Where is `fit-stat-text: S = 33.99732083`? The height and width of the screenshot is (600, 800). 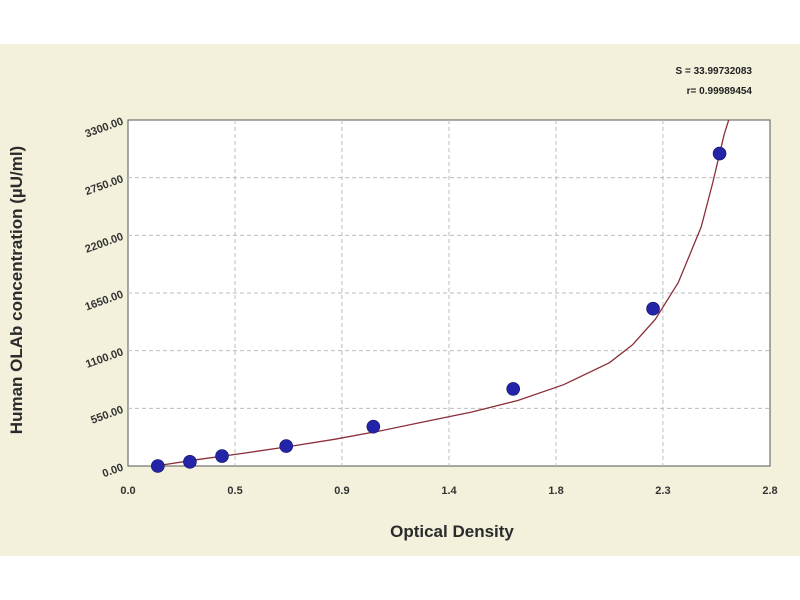
fit-stat-text: S = 33.99732083 is located at coordinates (714, 71).